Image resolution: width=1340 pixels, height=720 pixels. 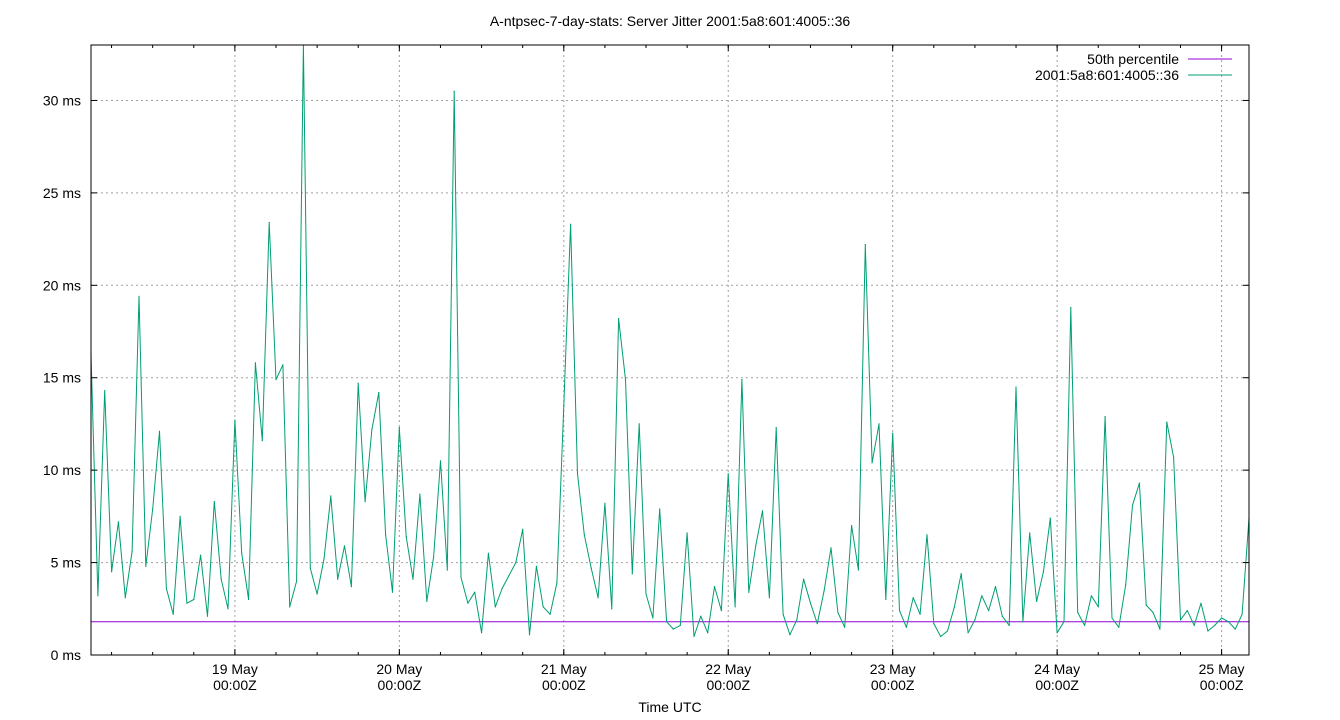 What do you see at coordinates (62, 470) in the screenshot?
I see `y-tick-label: 10 ms` at bounding box center [62, 470].